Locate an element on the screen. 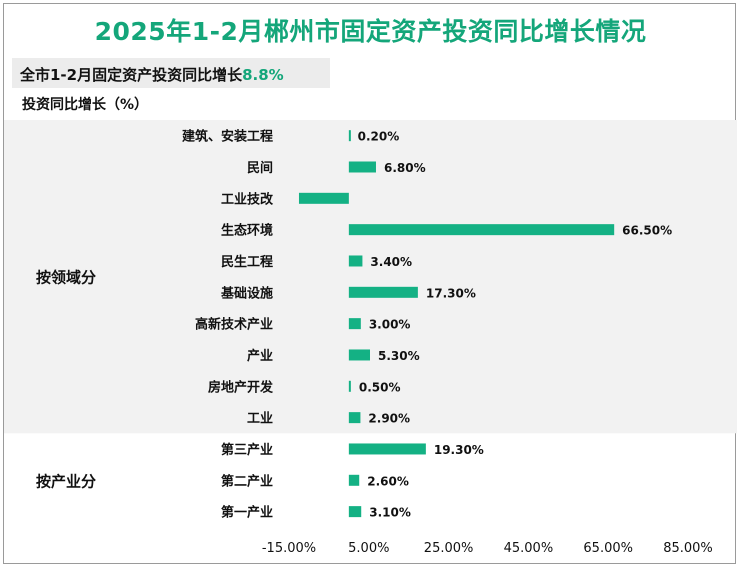  data-label: 0.20% is located at coordinates (379, 137).